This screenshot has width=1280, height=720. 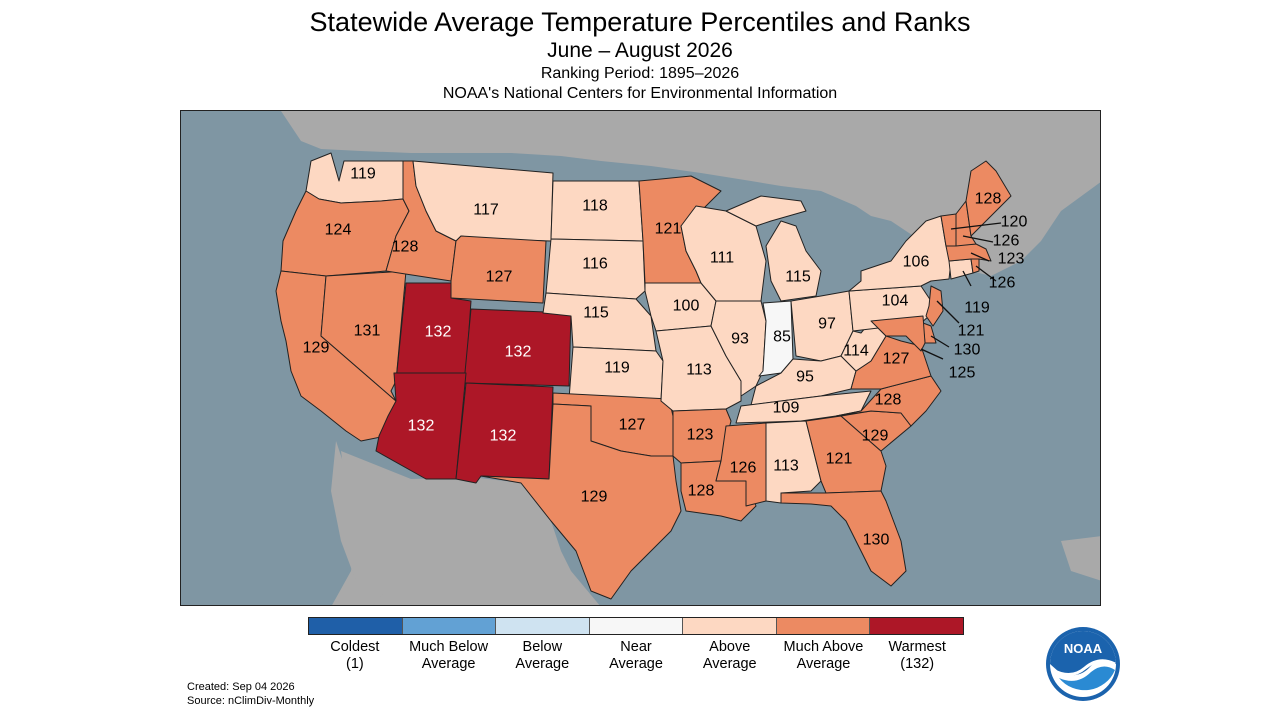 What do you see at coordinates (668, 229) in the screenshot?
I see `label-mn: 121` at bounding box center [668, 229].